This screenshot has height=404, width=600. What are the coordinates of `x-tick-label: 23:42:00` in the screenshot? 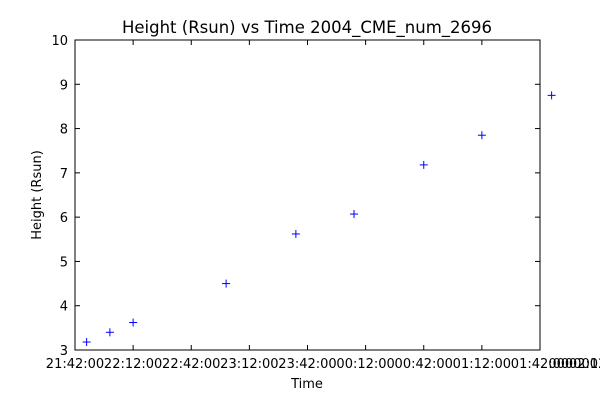 It's located at (307, 364).